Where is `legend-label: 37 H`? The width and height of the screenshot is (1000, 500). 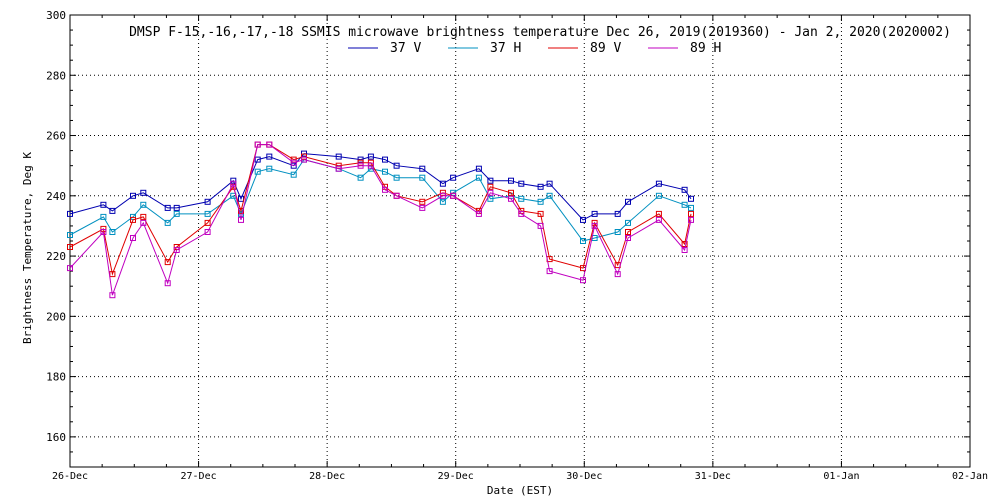 legend-label: 37 H is located at coordinates (505, 48).